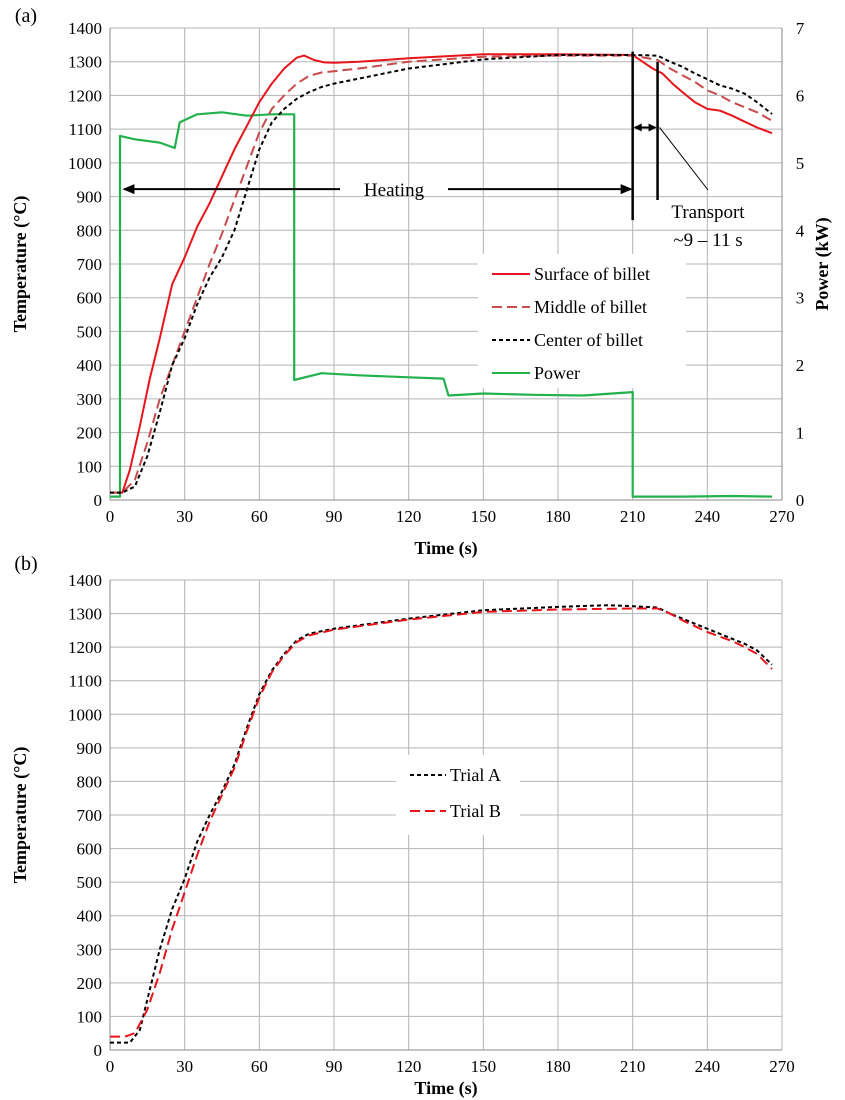 The width and height of the screenshot is (845, 1100). I want to click on heating-arrowhead-right, so click(626, 189).